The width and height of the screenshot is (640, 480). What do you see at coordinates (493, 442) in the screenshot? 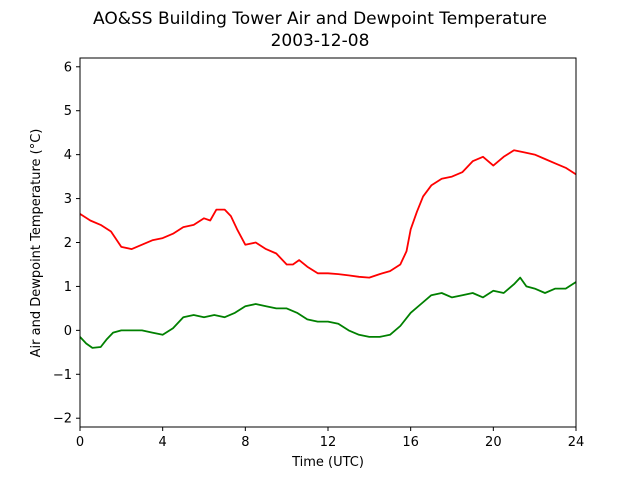
I see `x-tick-label: 20` at bounding box center [493, 442].